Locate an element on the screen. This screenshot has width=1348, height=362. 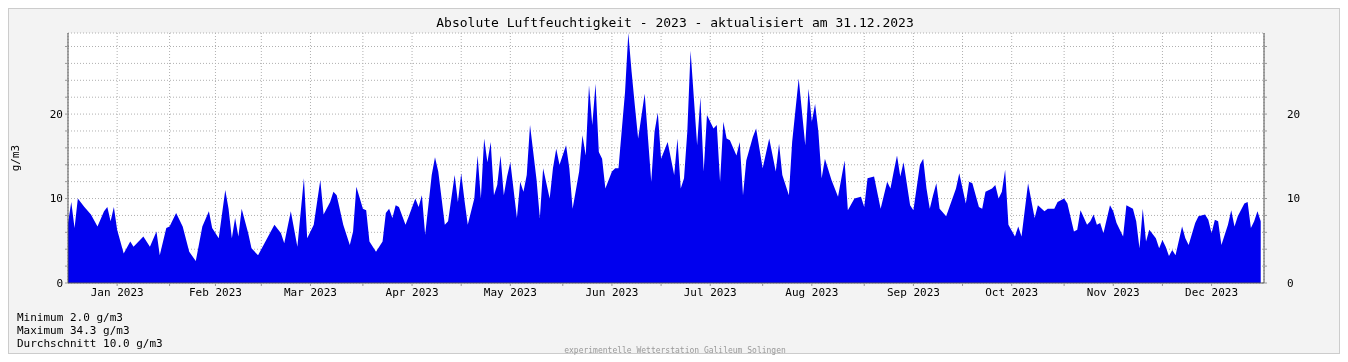
y-tick-label: 0 is located at coordinates (59, 283).